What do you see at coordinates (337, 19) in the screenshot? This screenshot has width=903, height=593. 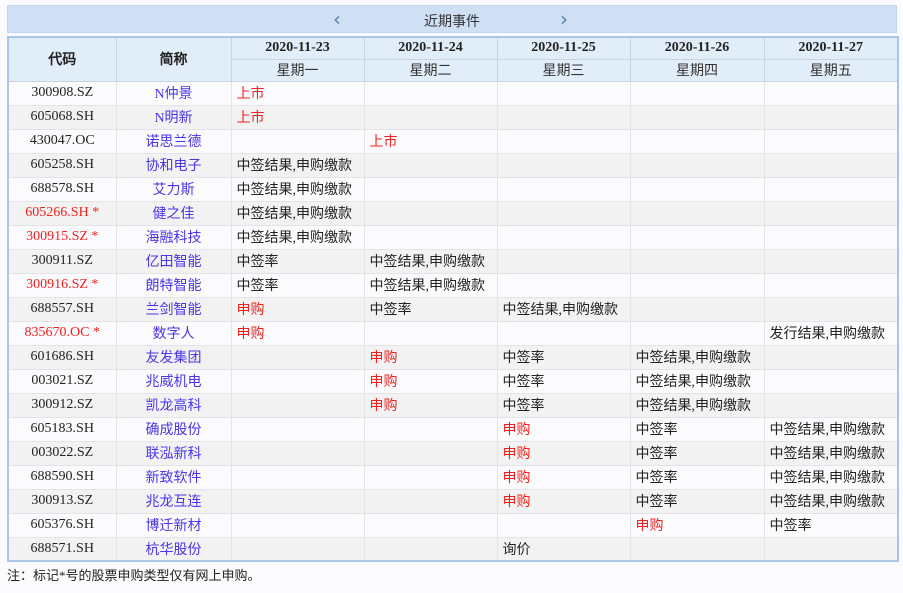 I see `chevron-left-icon: ‹` at bounding box center [337, 19].